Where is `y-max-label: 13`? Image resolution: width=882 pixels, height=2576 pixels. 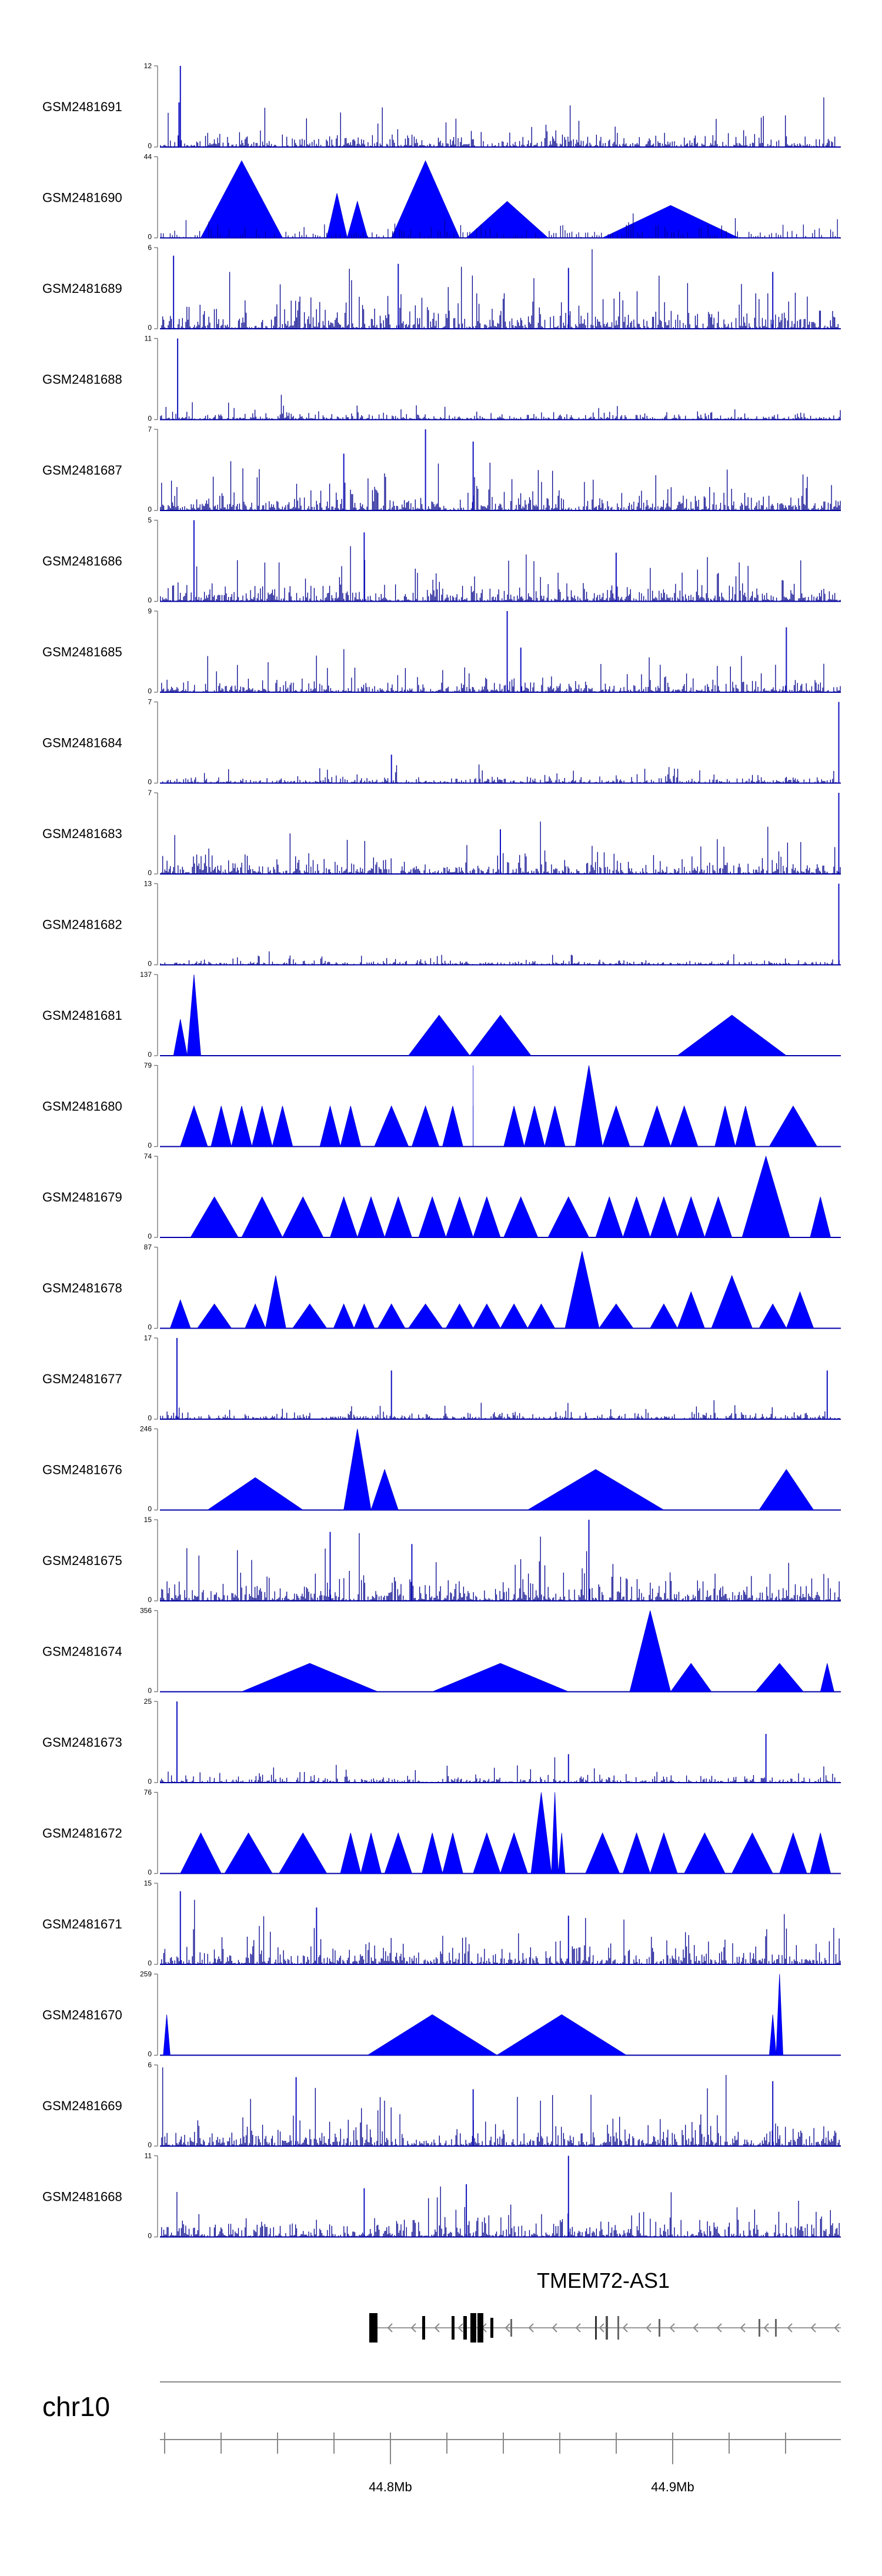
y-max-label: 13 is located at coordinates (148, 884).